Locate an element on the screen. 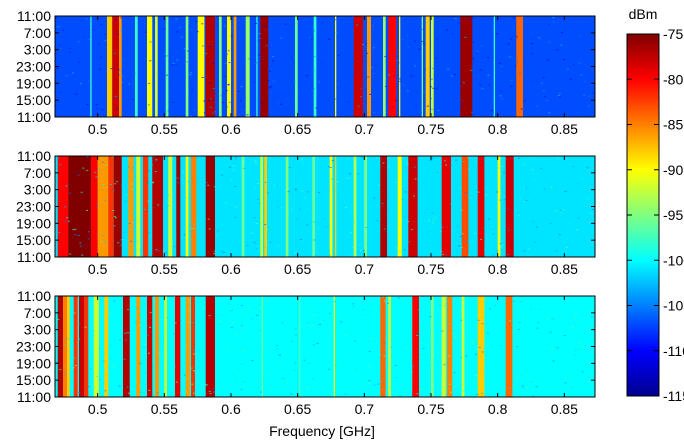  x-tick-label: 0.7 is located at coordinates (365, 409).